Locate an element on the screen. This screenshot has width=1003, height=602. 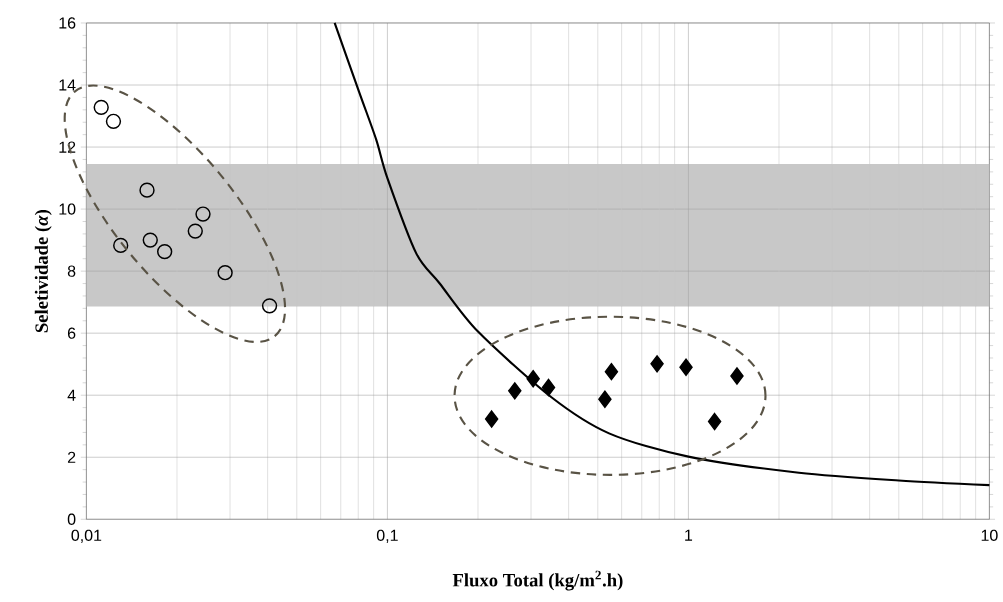
y-axis-title: Seletividade (α) is located at coordinates (43, 271).